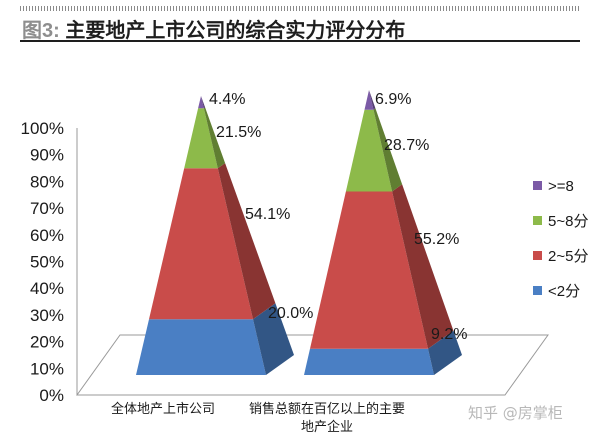 Image resolution: width=600 pixels, height=437 pixels. Describe the element at coordinates (238, 132) in the screenshot. I see `data-label: 21.5%` at that location.